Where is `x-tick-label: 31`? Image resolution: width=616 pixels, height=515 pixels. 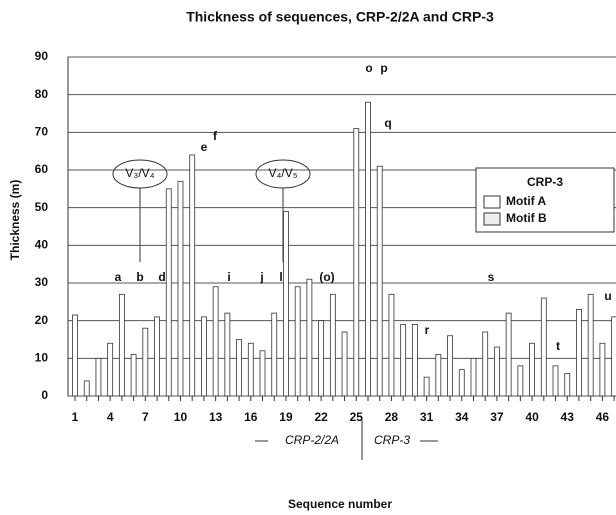 x-tick-label: 31 is located at coordinates (427, 417).